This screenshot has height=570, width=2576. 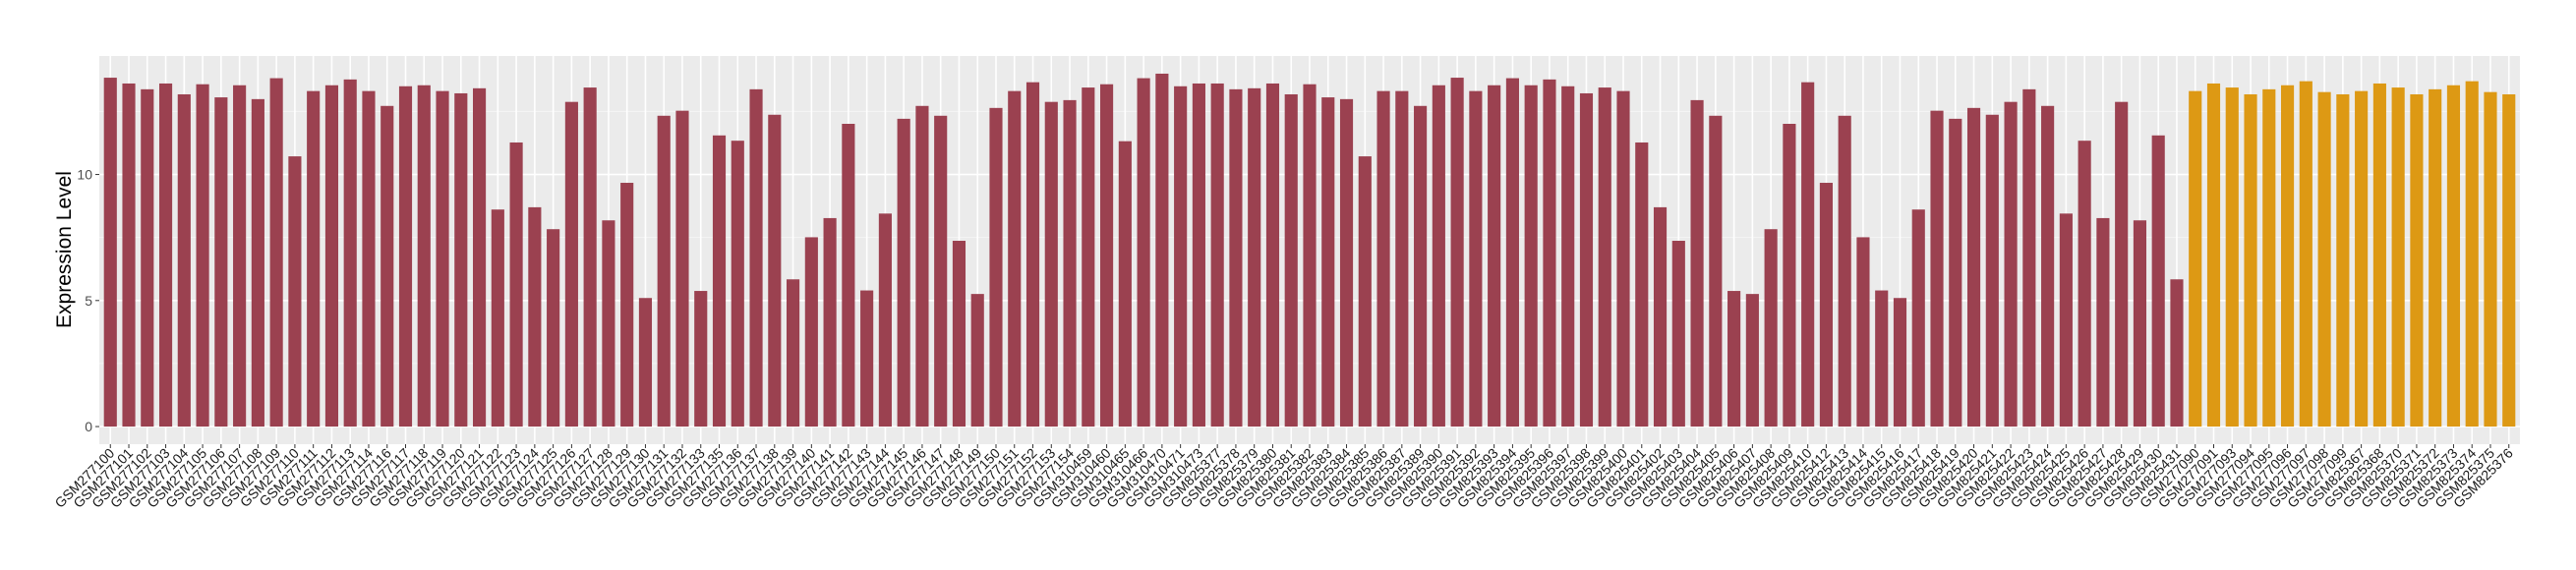 What do you see at coordinates (2158, 282) in the screenshot?
I see `bar-GSM825430` at bounding box center [2158, 282].